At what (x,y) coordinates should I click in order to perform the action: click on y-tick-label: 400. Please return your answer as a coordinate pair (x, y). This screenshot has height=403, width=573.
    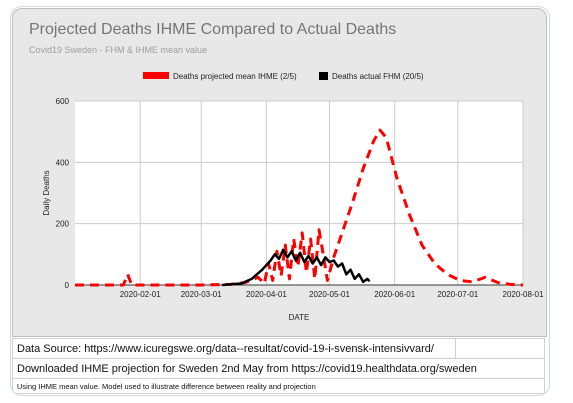
    Looking at the image, I should click on (63, 162).